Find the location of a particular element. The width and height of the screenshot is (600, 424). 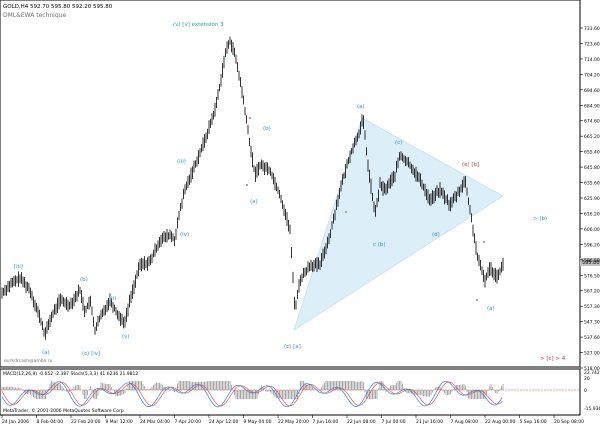

time-tick-label: 7 Jul 00:00 is located at coordinates (394, 421).